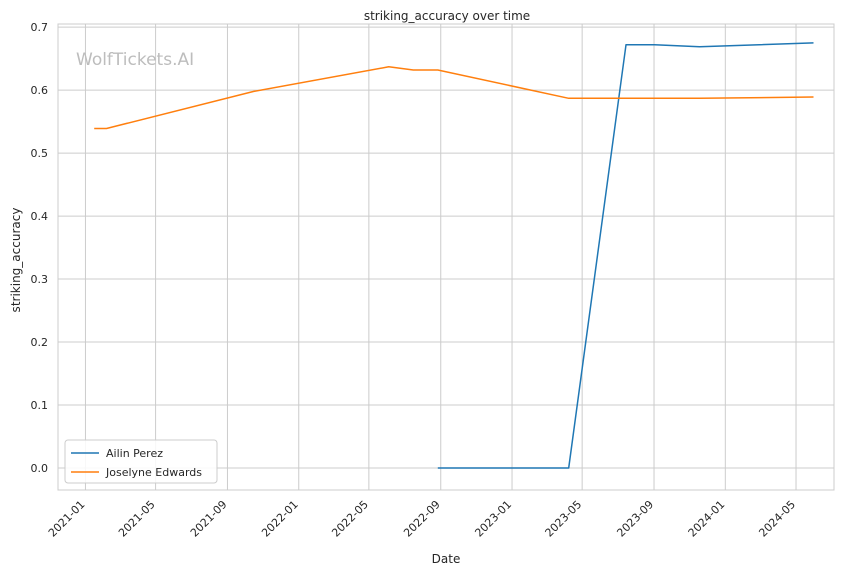  Describe the element at coordinates (40, 27) in the screenshot. I see `y-tick-label: 0.7` at that location.